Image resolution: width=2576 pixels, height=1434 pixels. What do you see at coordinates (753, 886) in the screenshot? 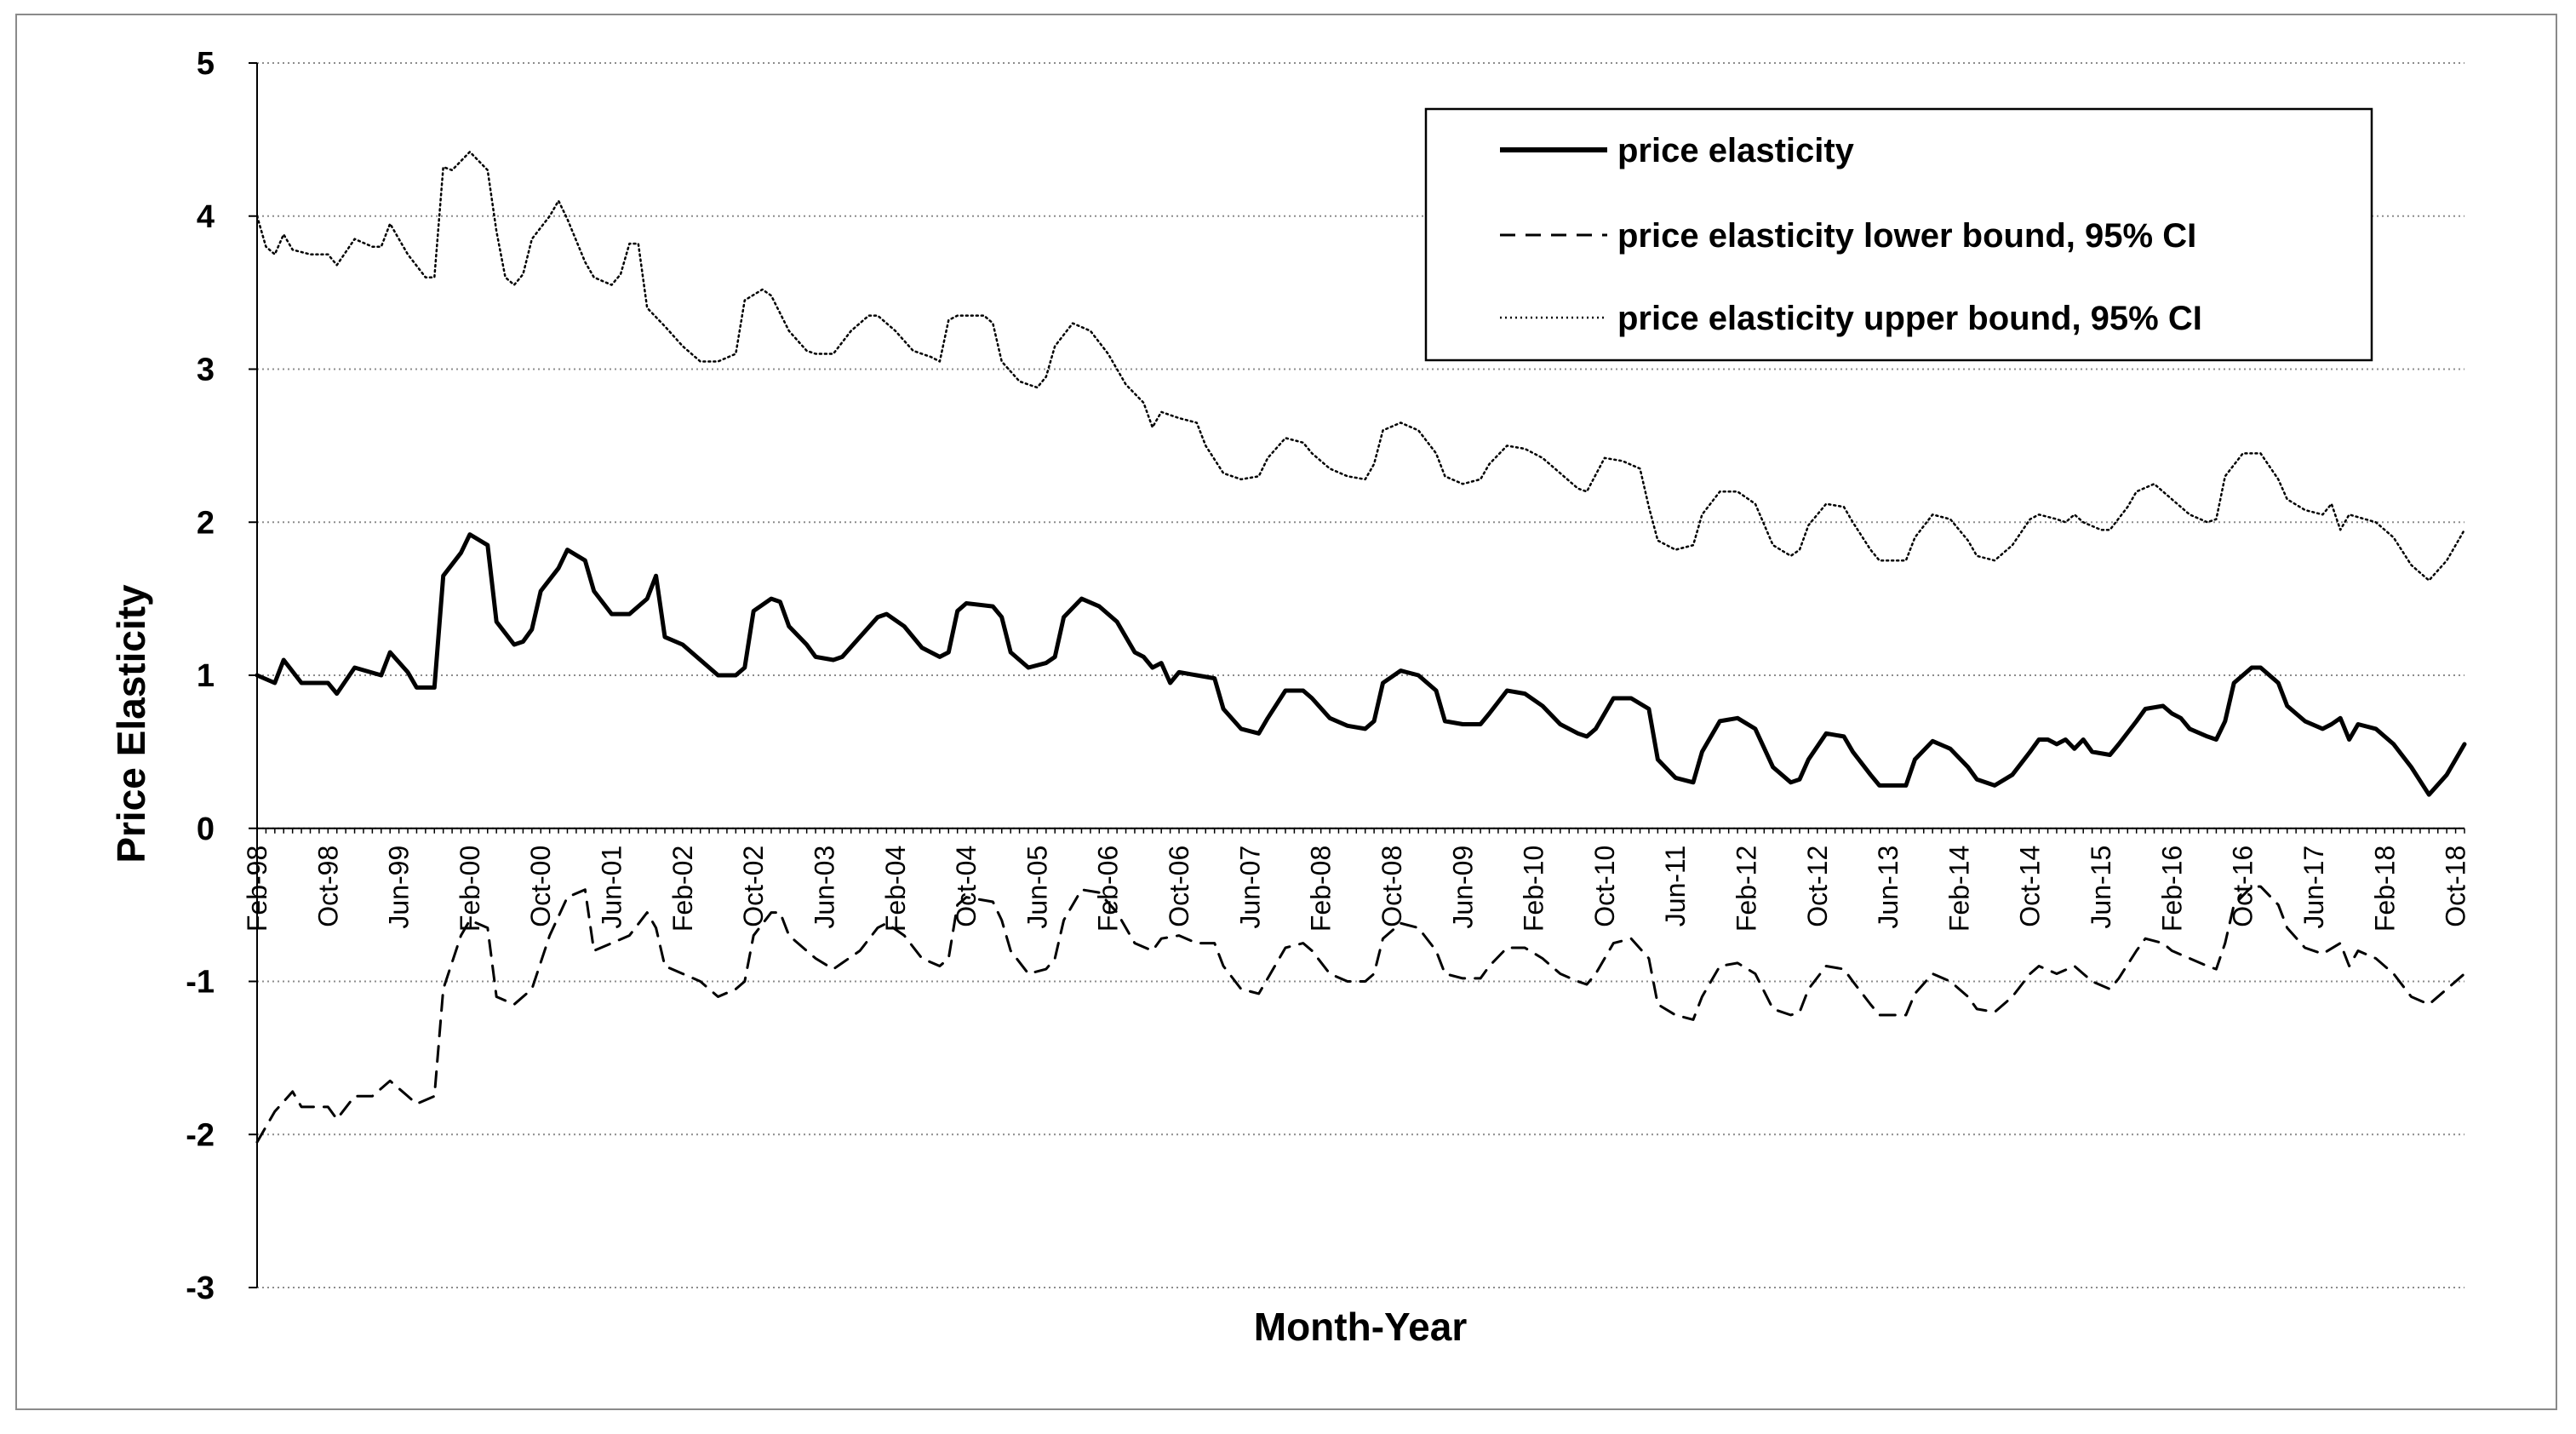
I see `x-tick-label: Oct-02` at bounding box center [753, 886].